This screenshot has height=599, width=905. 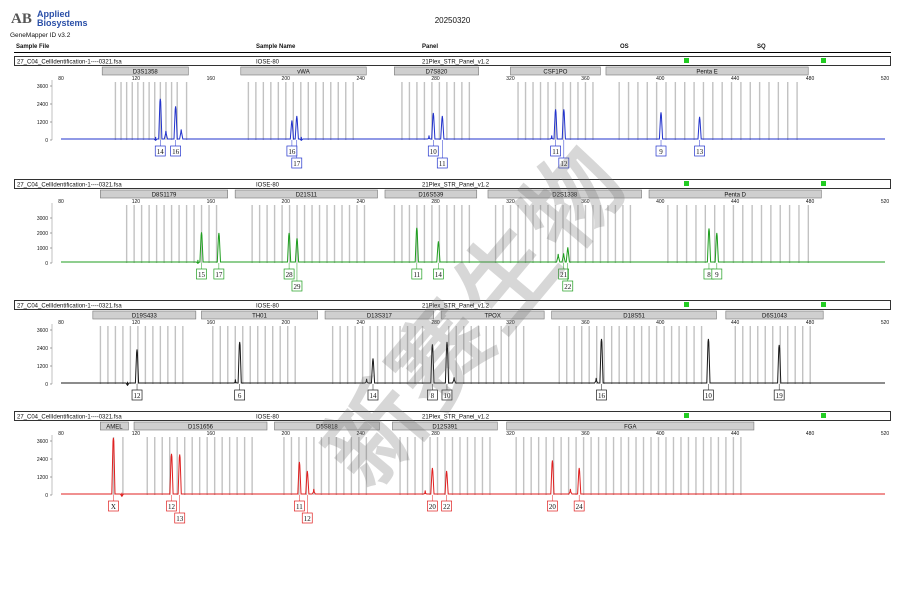 I want to click on y-tick-label: 0, so click(x=46, y=496).